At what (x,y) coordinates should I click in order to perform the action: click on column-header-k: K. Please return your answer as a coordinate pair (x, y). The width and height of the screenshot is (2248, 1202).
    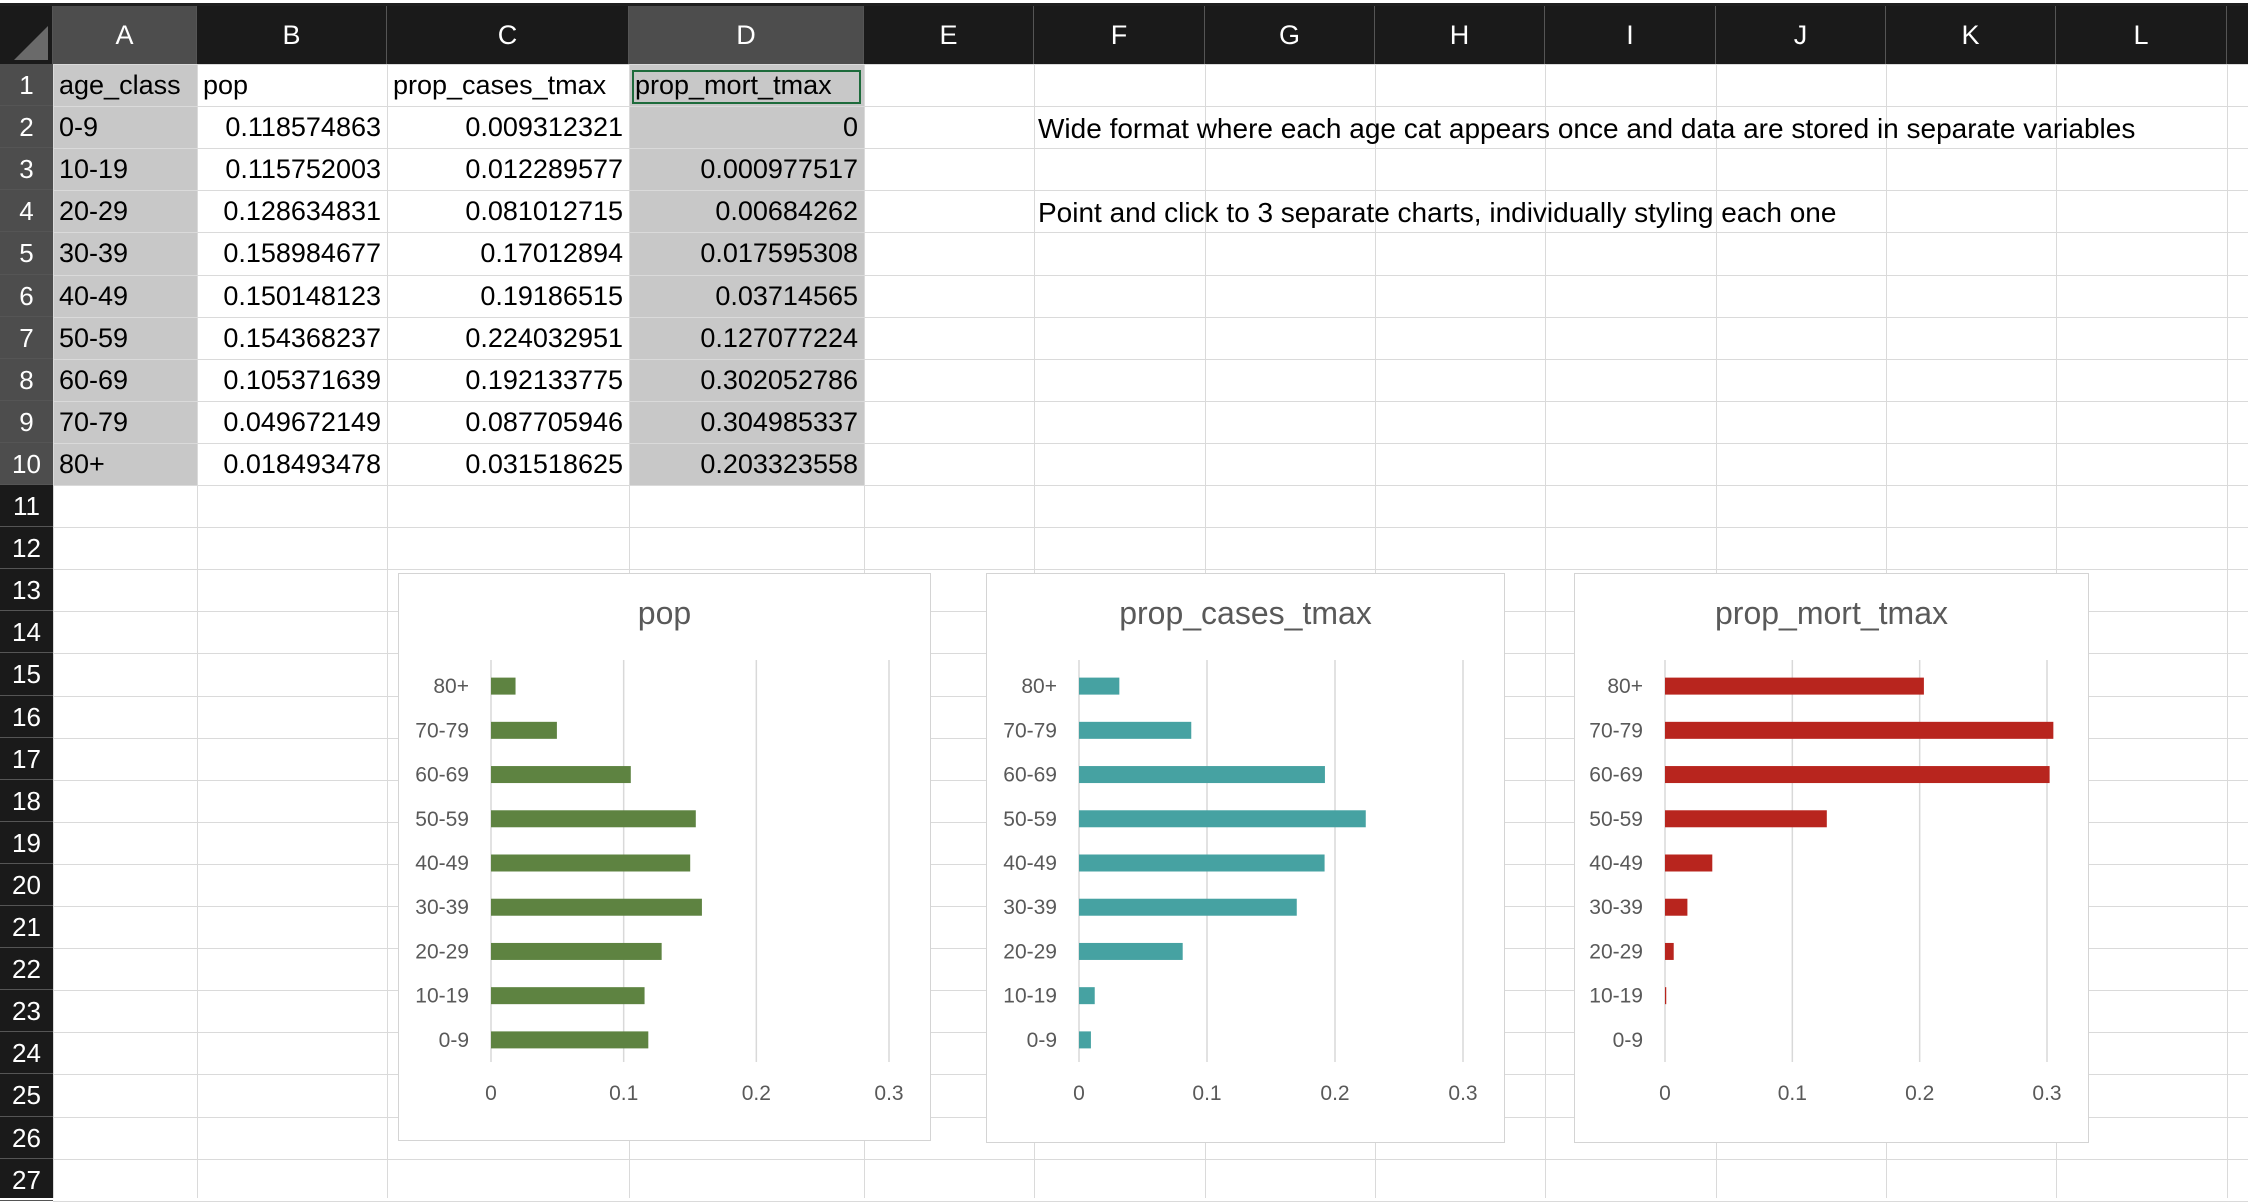
    Looking at the image, I should click on (1971, 35).